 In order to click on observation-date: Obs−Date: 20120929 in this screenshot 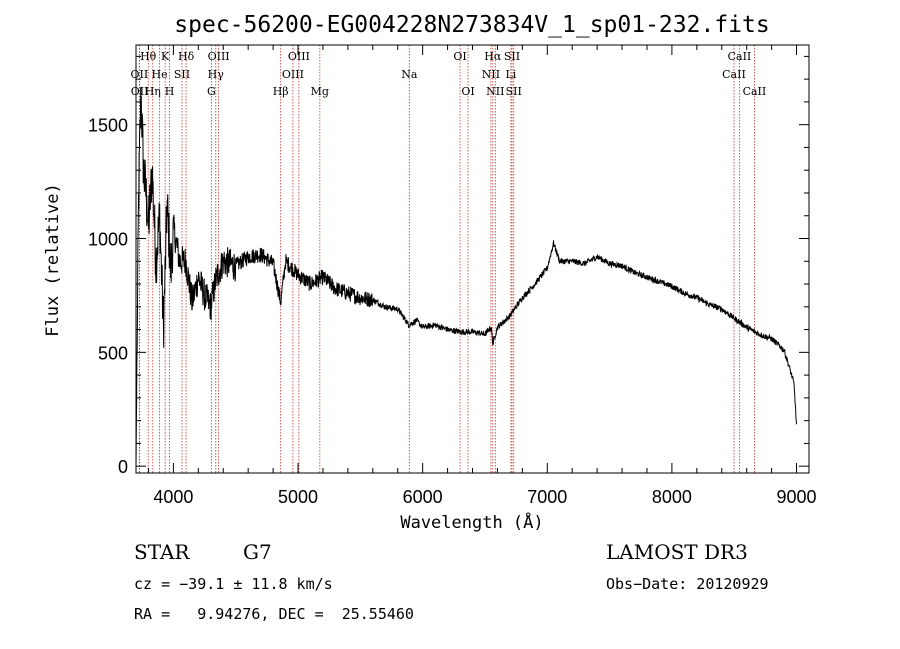, I will do `click(687, 584)`.